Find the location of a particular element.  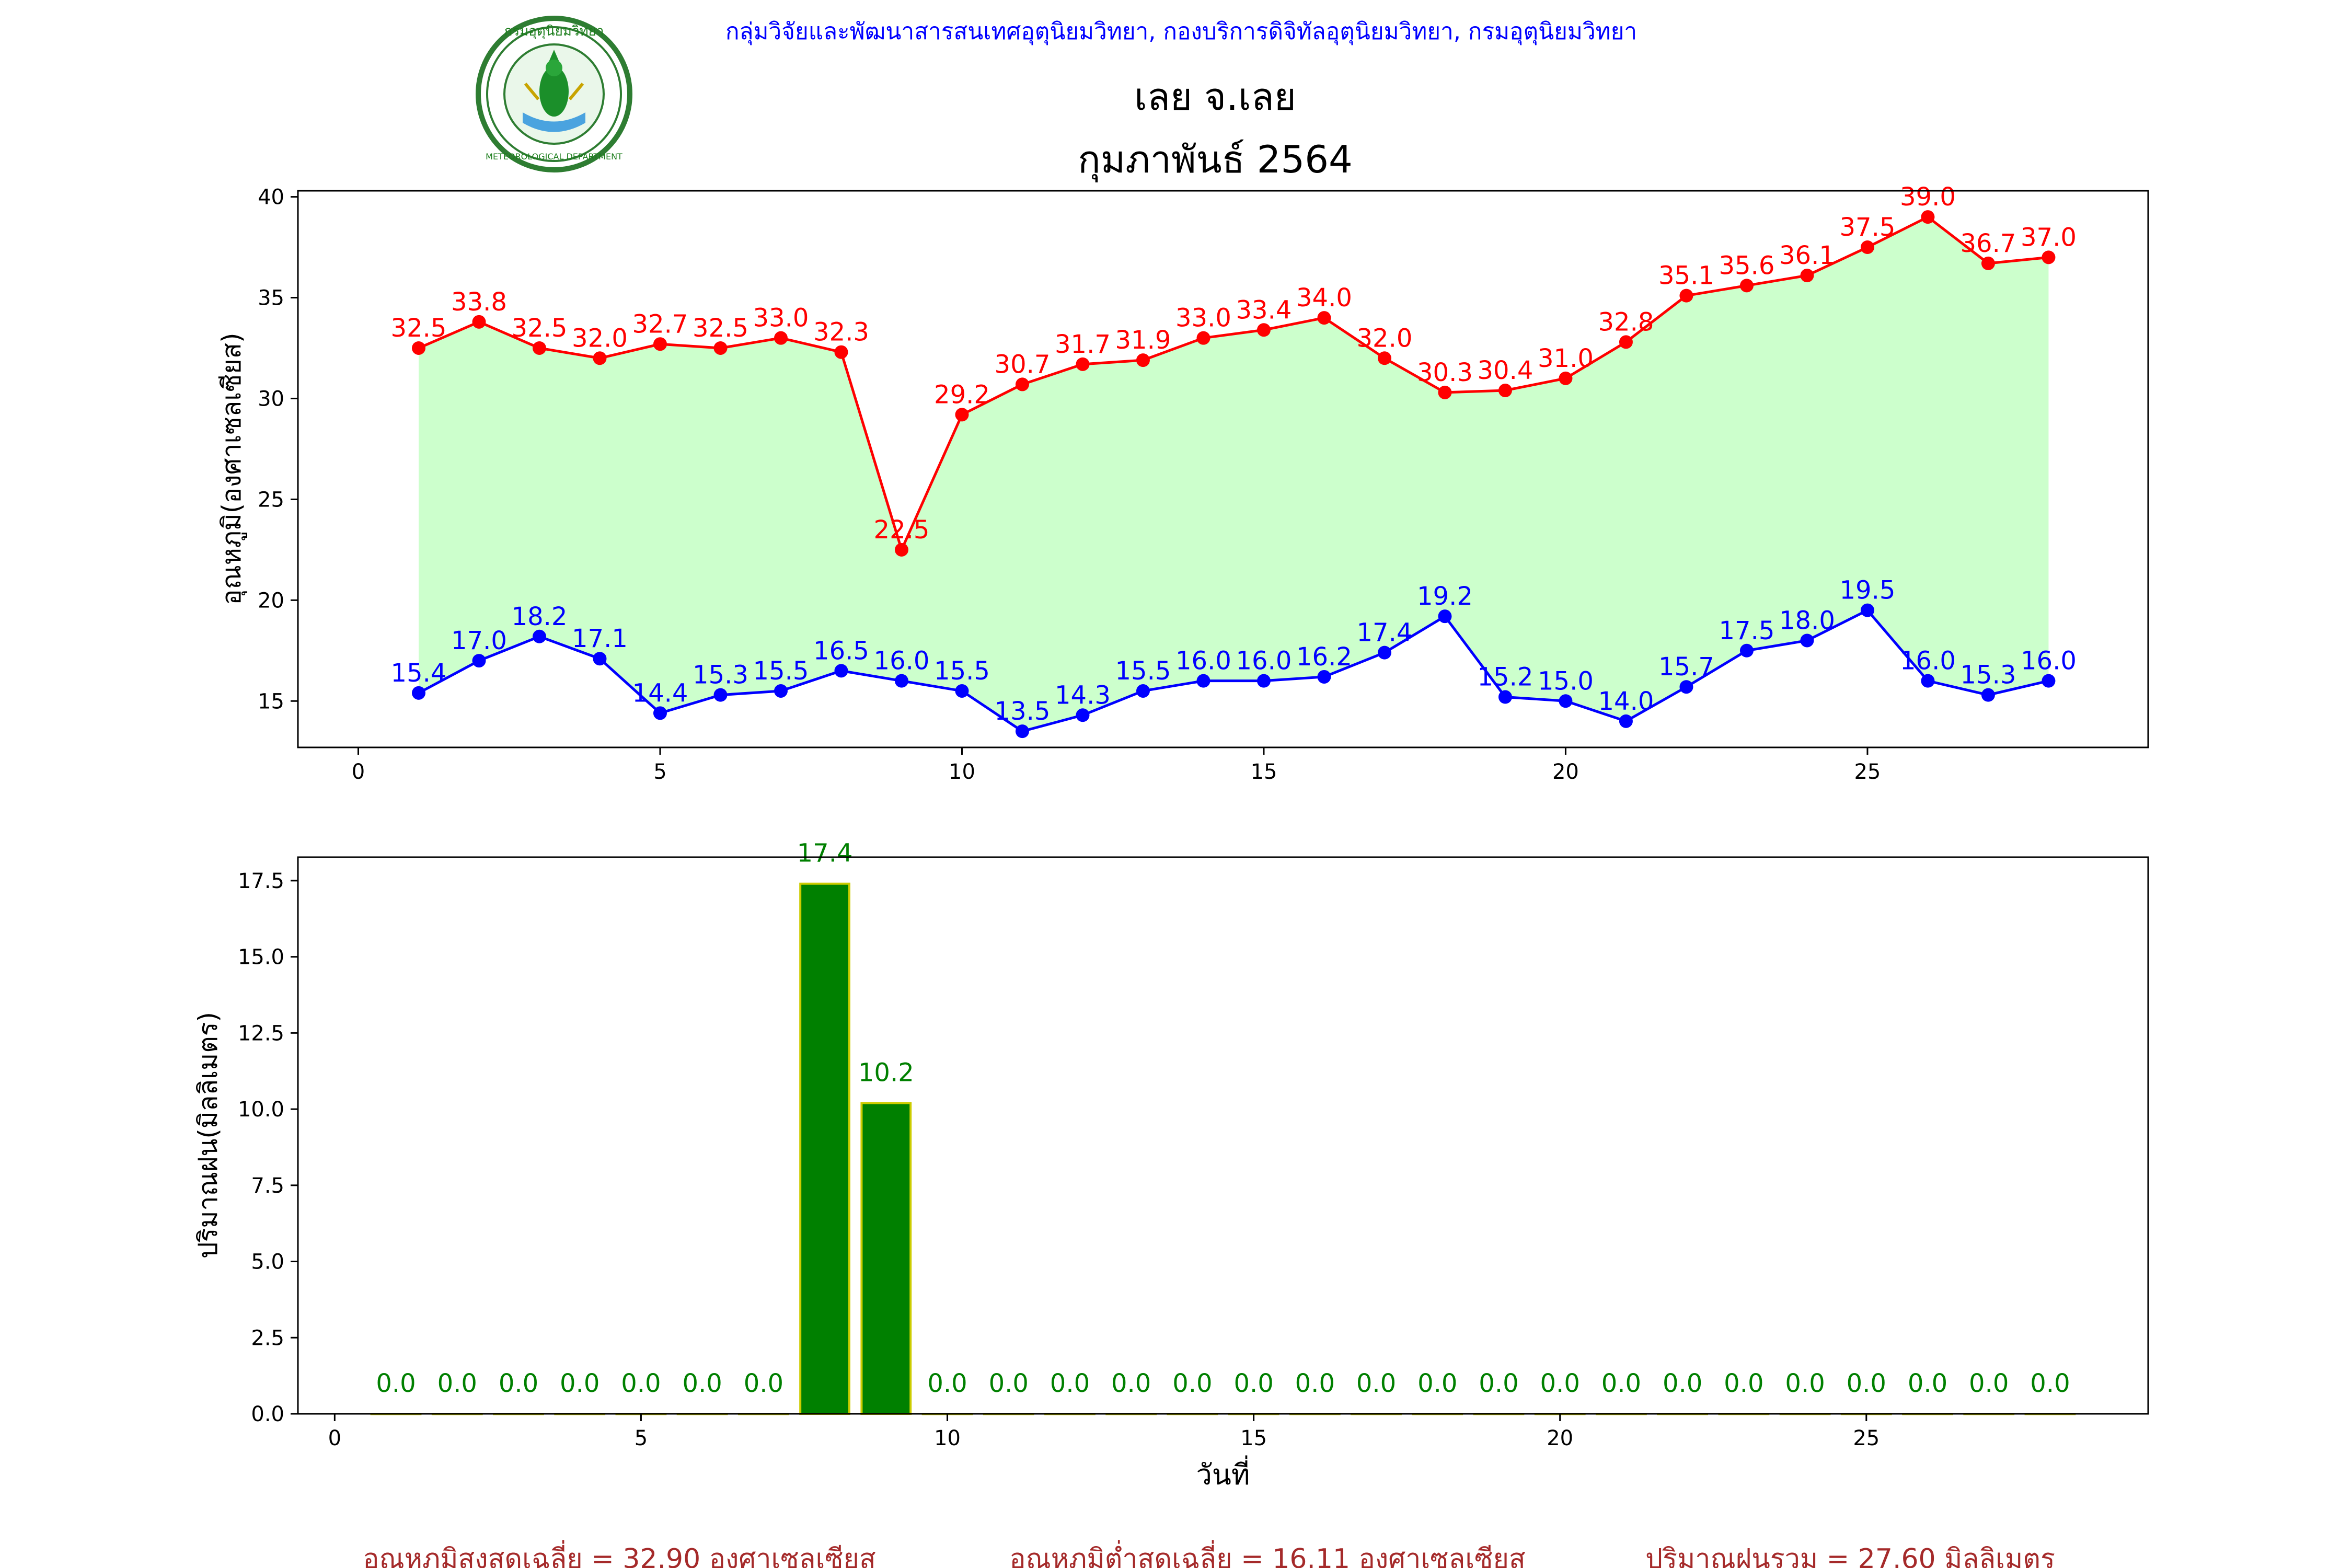

y-tick-label: 15.0 is located at coordinates (261, 958).